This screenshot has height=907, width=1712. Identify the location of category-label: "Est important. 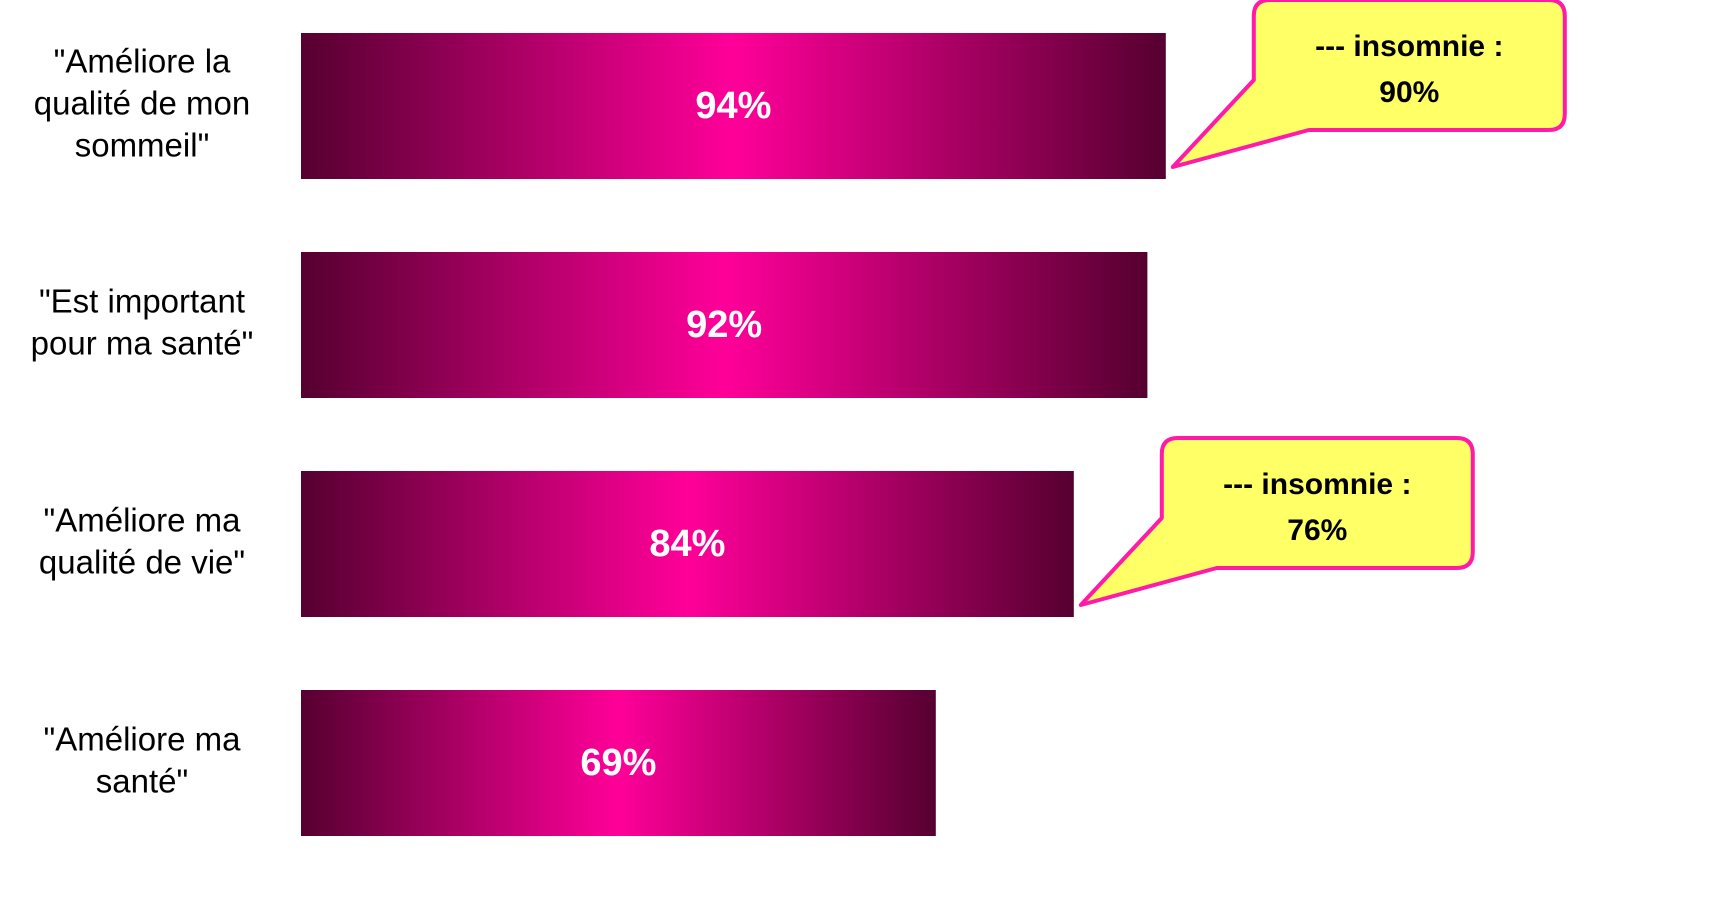
(142, 301).